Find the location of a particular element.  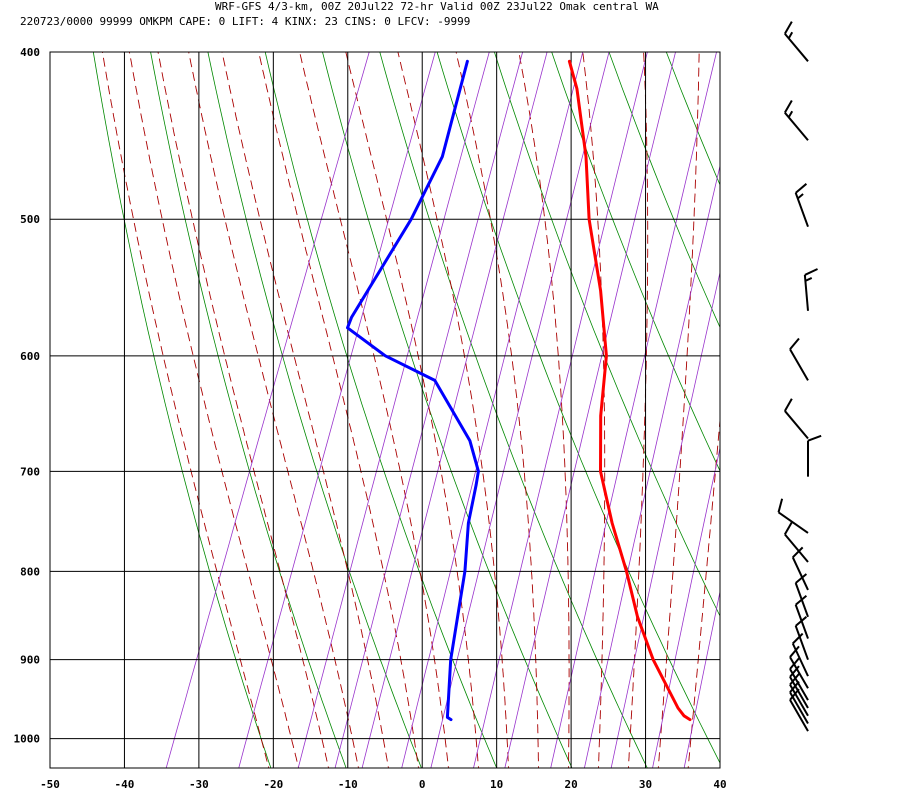

x-tick-label: 0 is located at coordinates (422, 784).